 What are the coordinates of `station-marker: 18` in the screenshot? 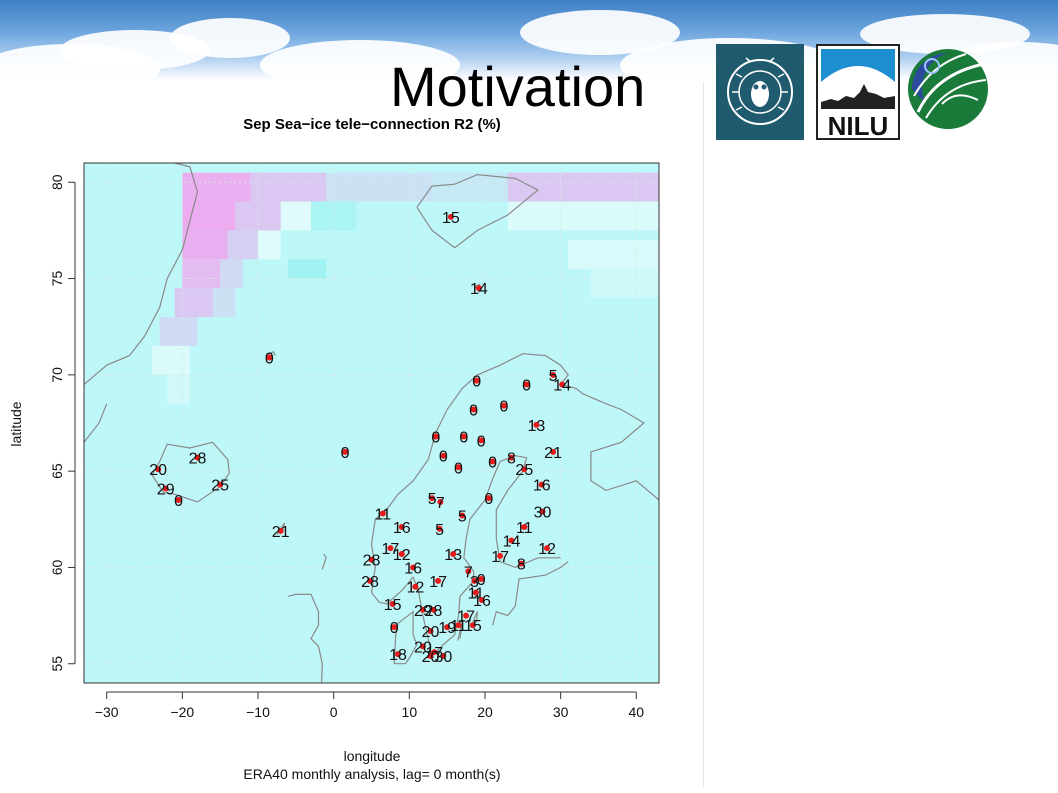 It's located at (398, 655).